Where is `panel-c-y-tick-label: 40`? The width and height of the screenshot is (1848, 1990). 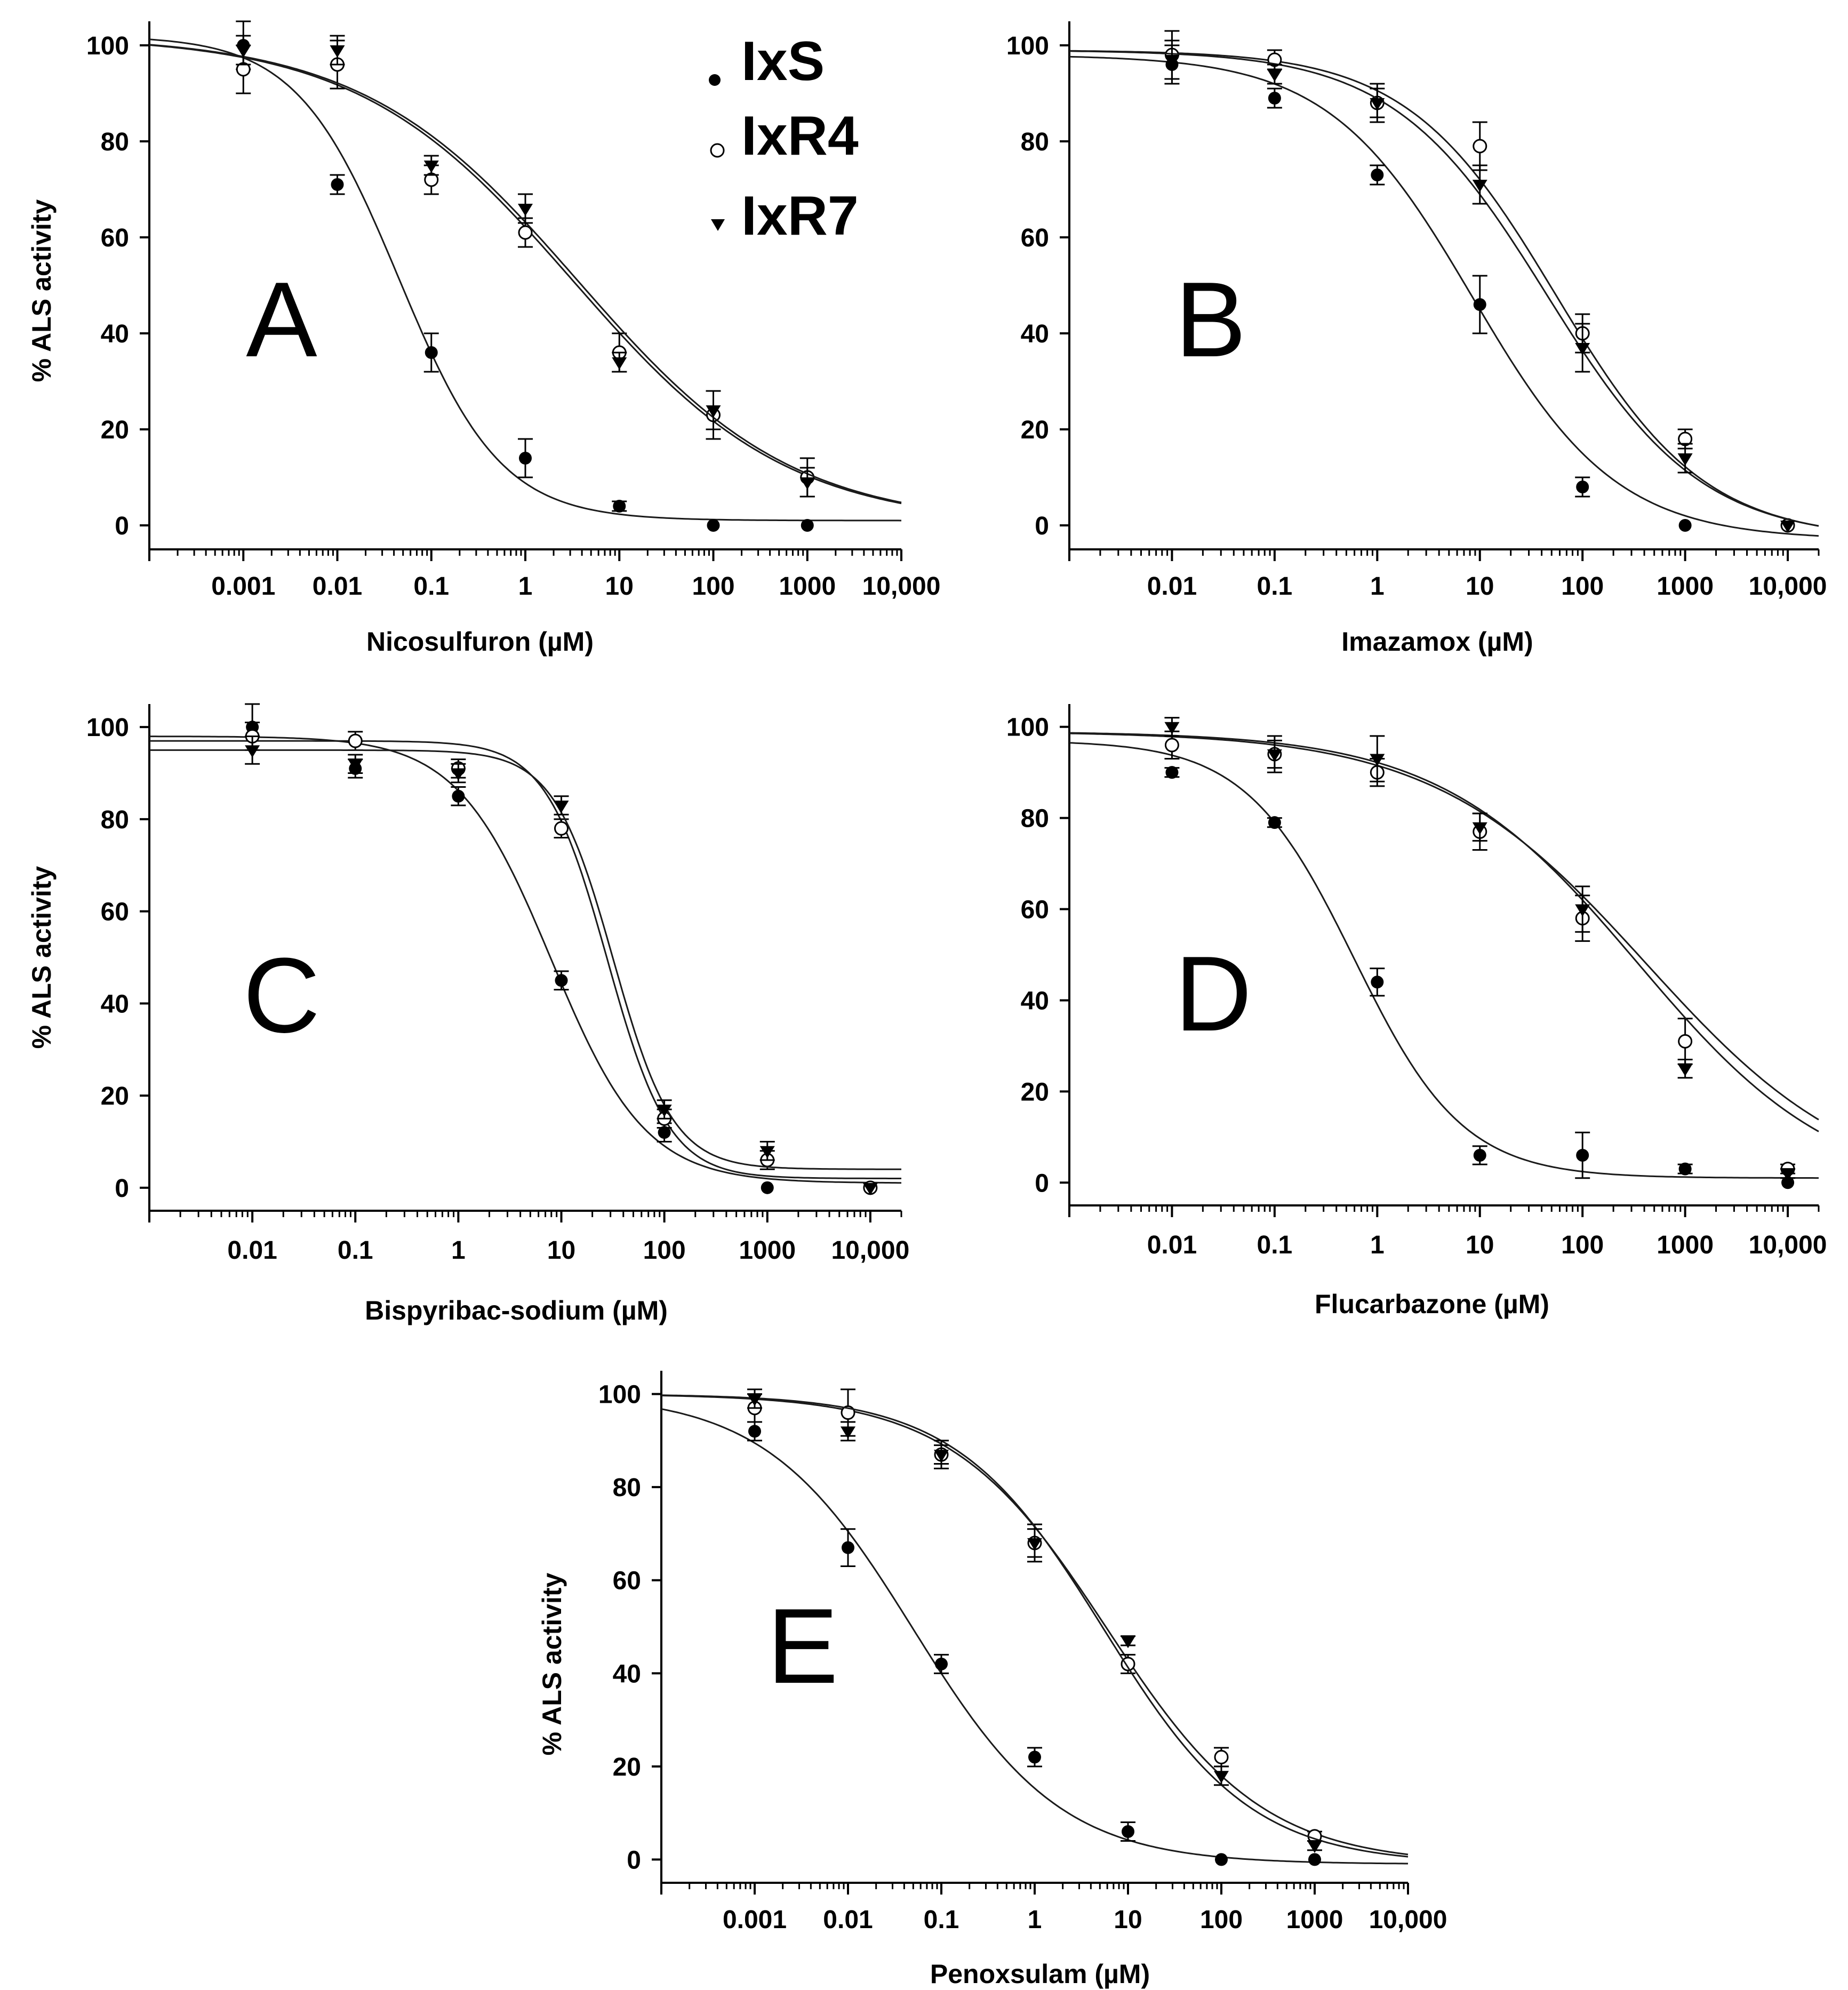
panel-c-y-tick-label: 40 is located at coordinates (115, 1004).